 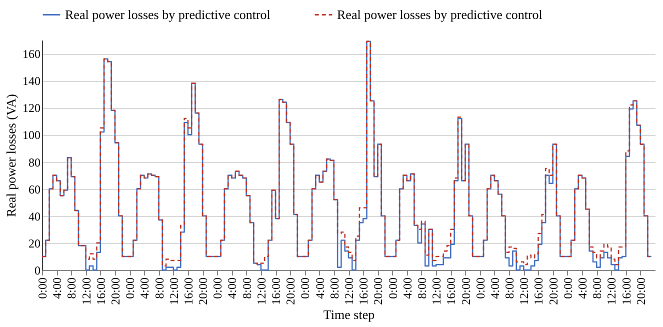 What do you see at coordinates (34, 216) in the screenshot?
I see `y-tick-label: 40` at bounding box center [34, 216].